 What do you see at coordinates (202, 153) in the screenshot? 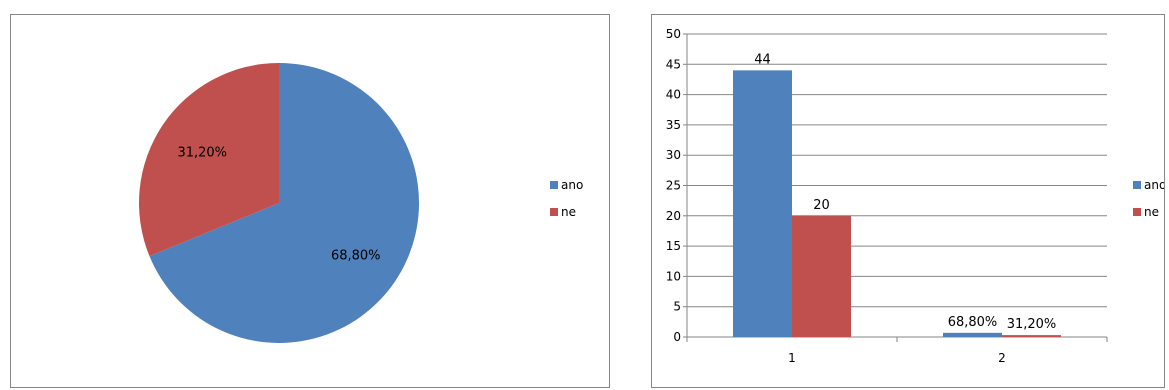
I see `pie-data-label-ne: 31,20%` at bounding box center [202, 153].